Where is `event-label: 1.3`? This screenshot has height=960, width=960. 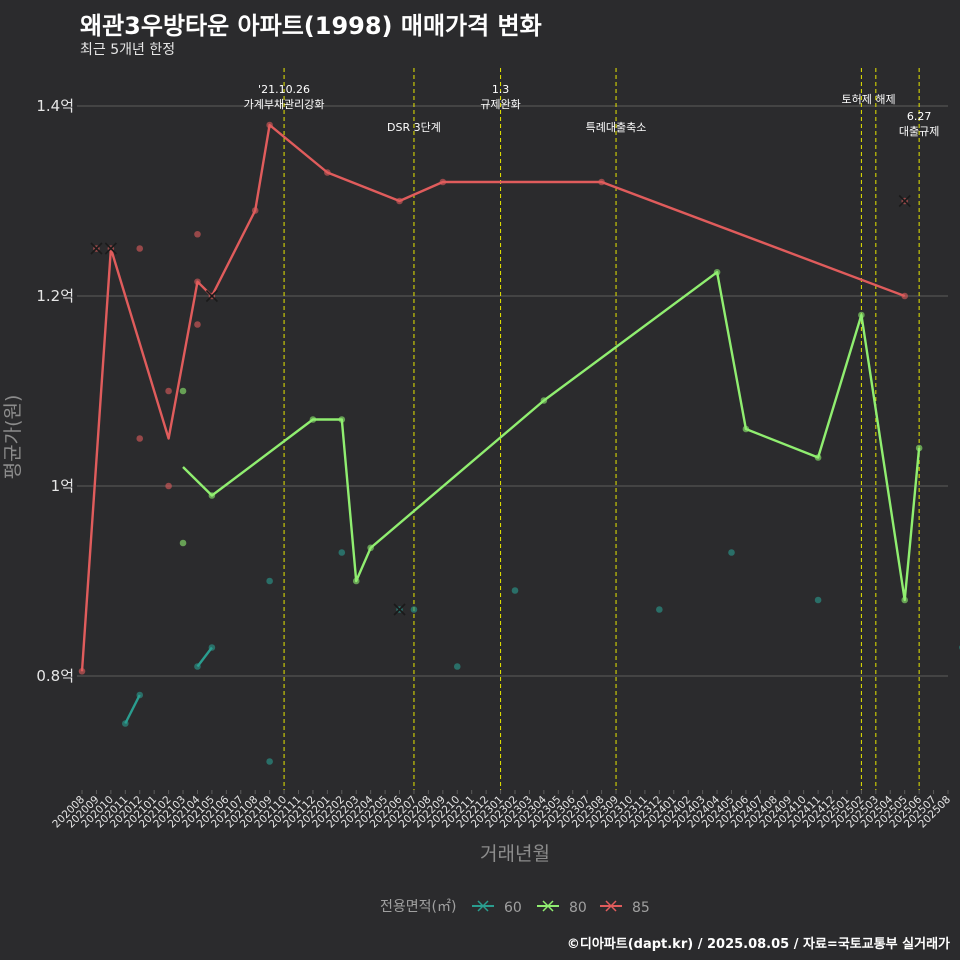
event-label: 1.3 is located at coordinates (501, 89).